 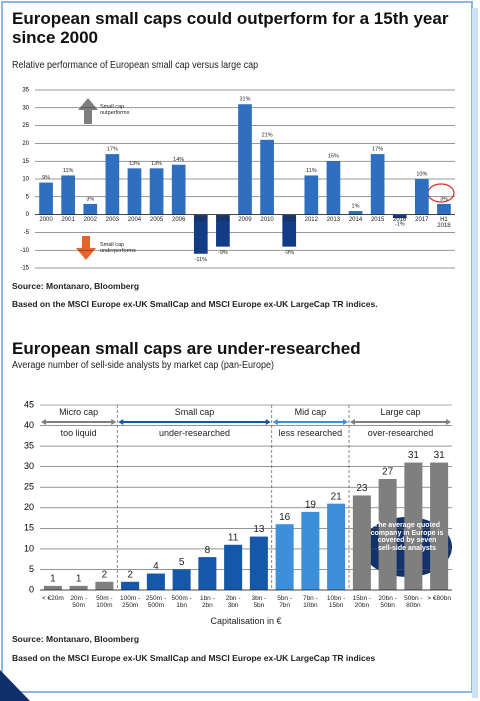 What do you see at coordinates (29, 445) in the screenshot?
I see `y-tick-label: 35` at bounding box center [29, 445].